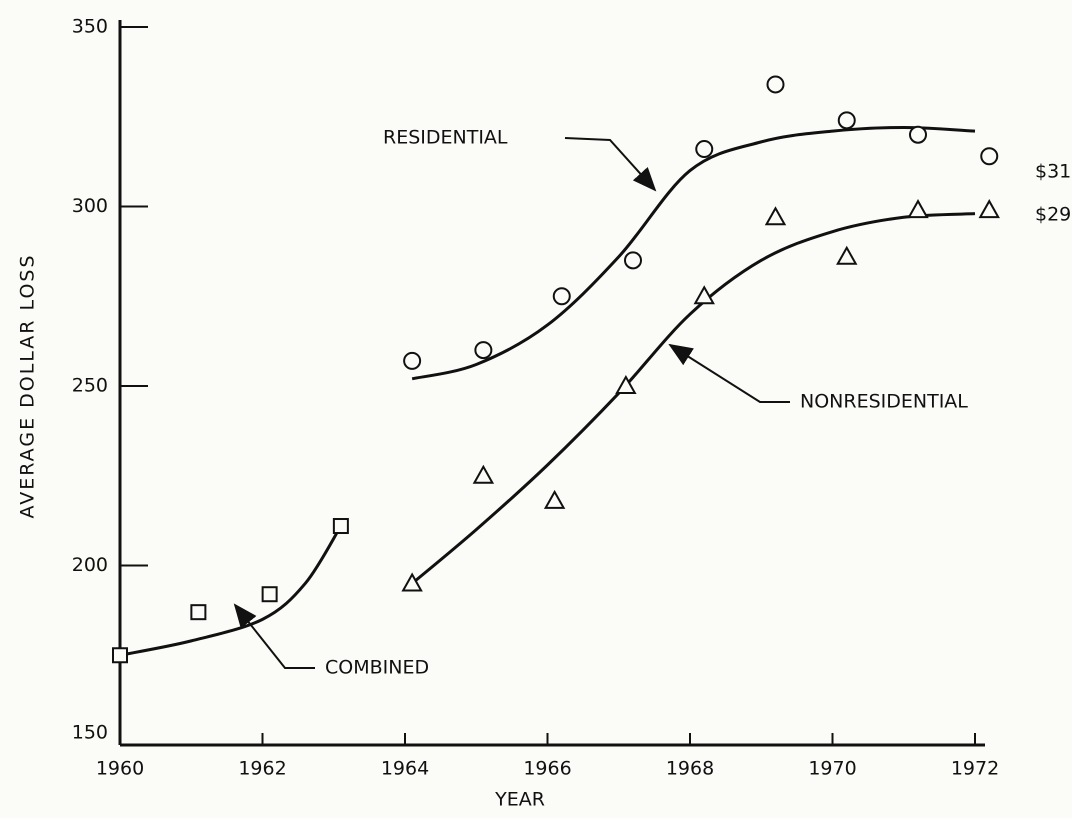  What do you see at coordinates (405, 769) in the screenshot?
I see `x-tick-label: 1964` at bounding box center [405, 769].